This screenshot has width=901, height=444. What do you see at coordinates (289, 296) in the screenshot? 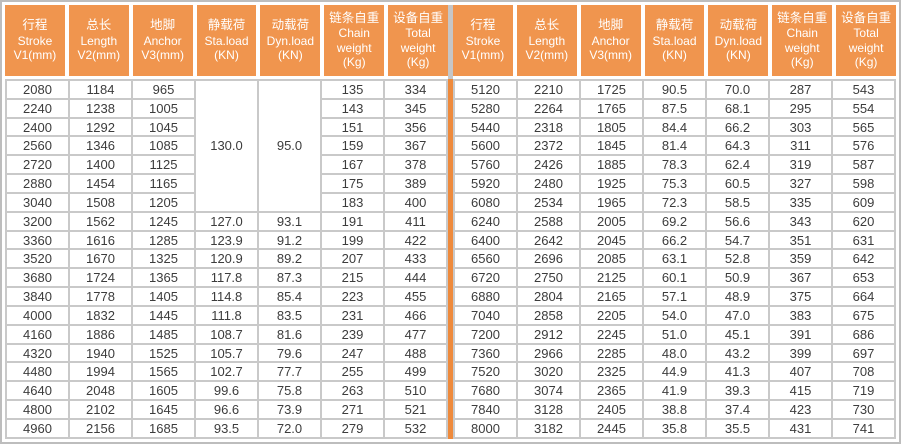
I see `left-cell-dynamic-load: 85.4` at bounding box center [289, 296].